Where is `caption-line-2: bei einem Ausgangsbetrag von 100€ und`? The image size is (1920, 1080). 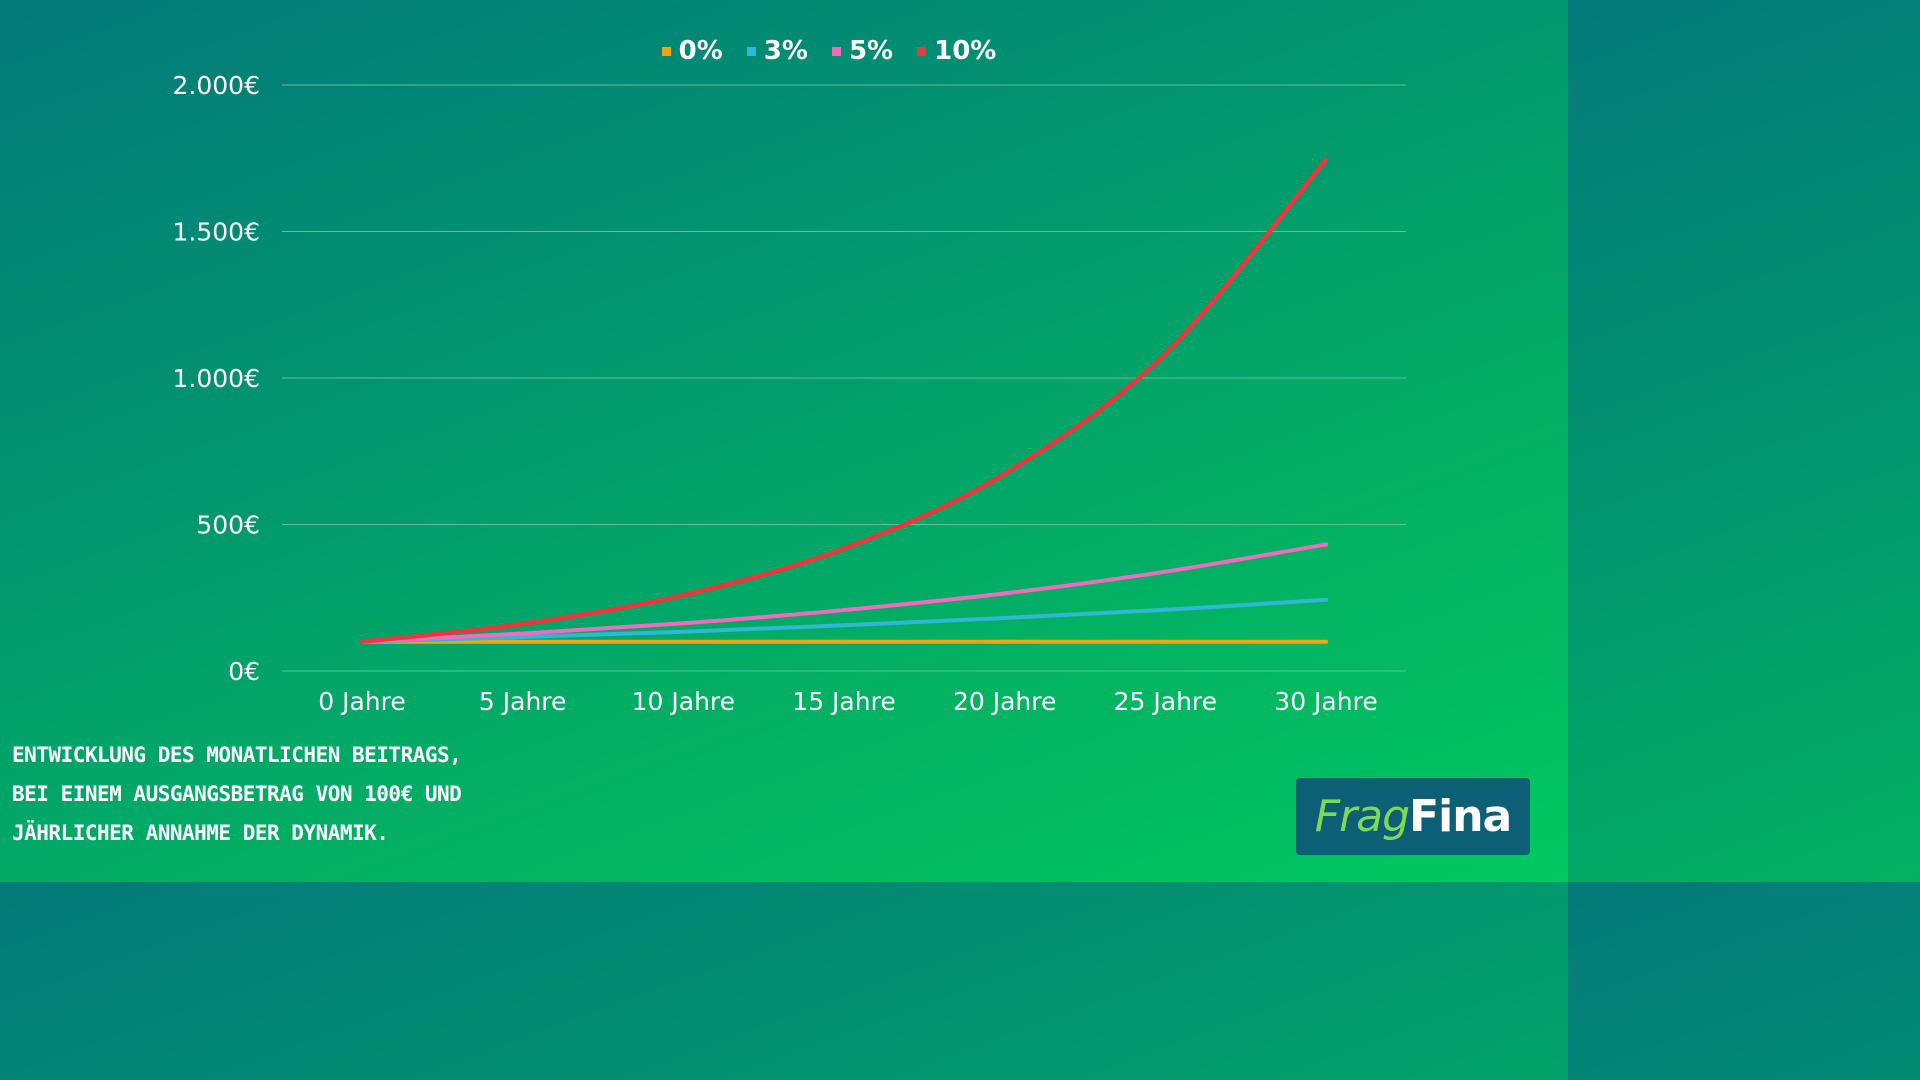 caption-line-2: bei einem Ausgangsbetrag von 100€ und is located at coordinates (237, 794).